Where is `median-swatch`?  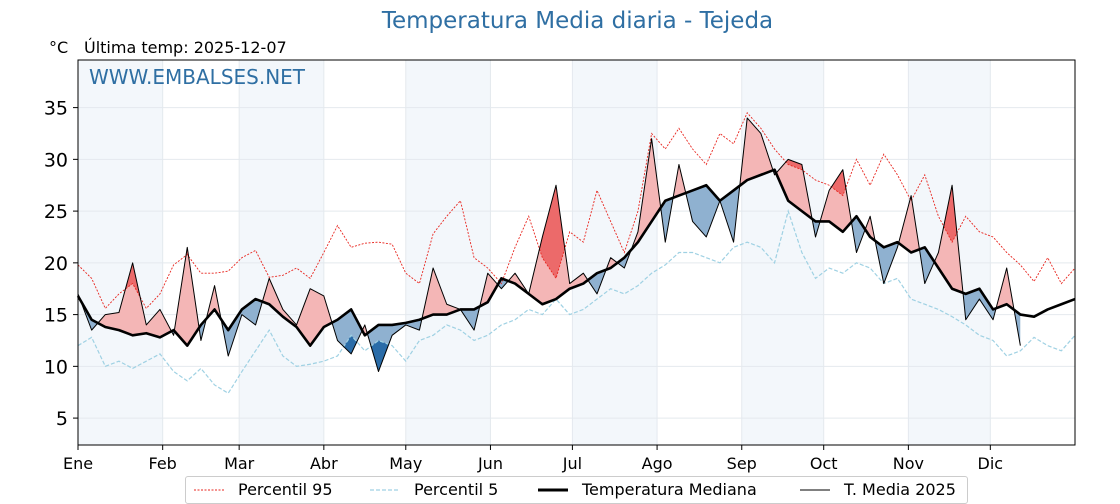
median-swatch is located at coordinates (553, 489).